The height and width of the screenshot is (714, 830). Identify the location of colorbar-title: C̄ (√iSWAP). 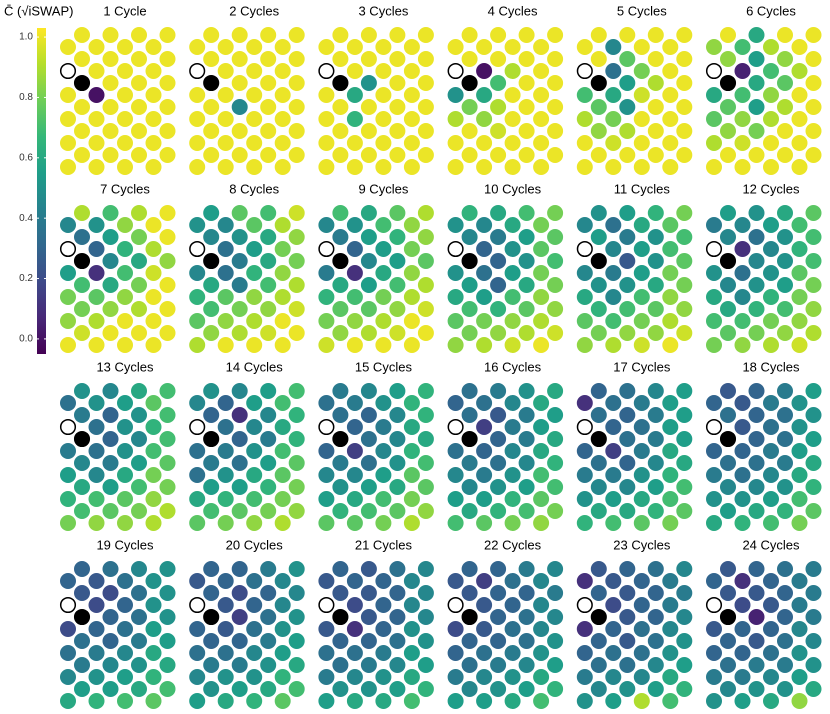
(38, 10).